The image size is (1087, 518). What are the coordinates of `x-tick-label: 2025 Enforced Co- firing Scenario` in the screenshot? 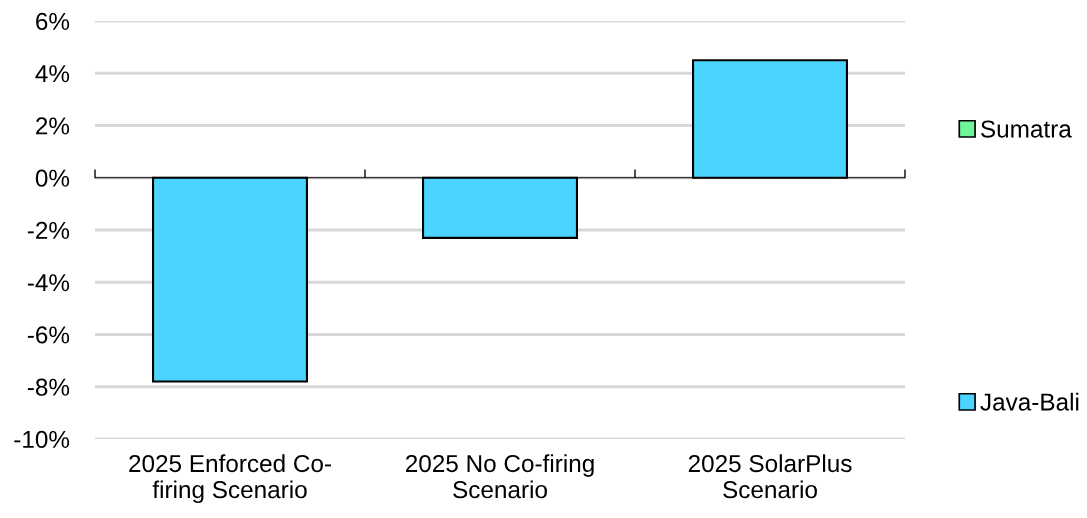 It's located at (230, 479).